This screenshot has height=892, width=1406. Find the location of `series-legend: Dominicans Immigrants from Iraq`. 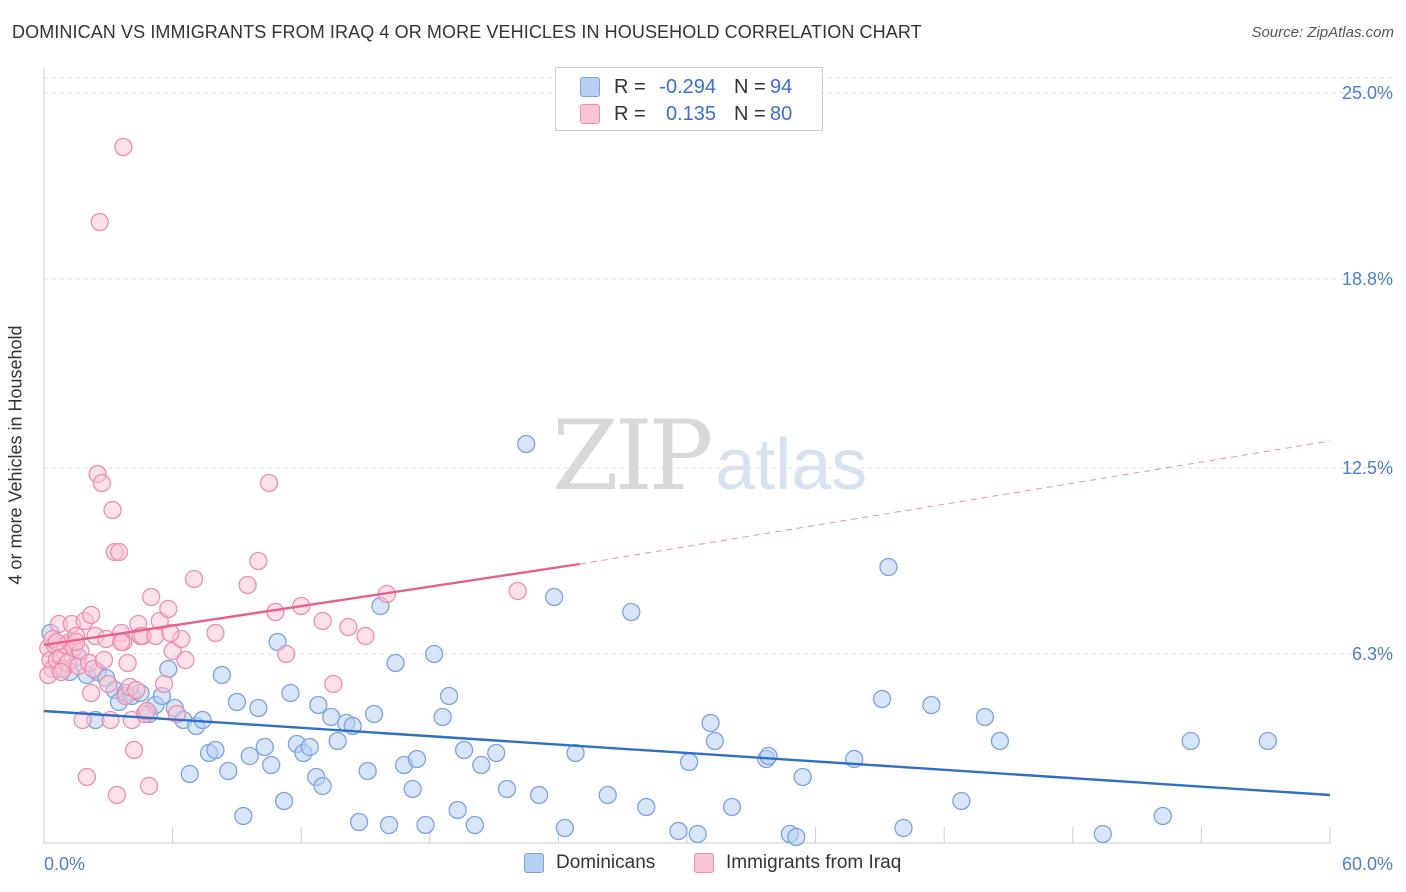

series-legend: Dominicans Immigrants from Iraq is located at coordinates (703, 865).